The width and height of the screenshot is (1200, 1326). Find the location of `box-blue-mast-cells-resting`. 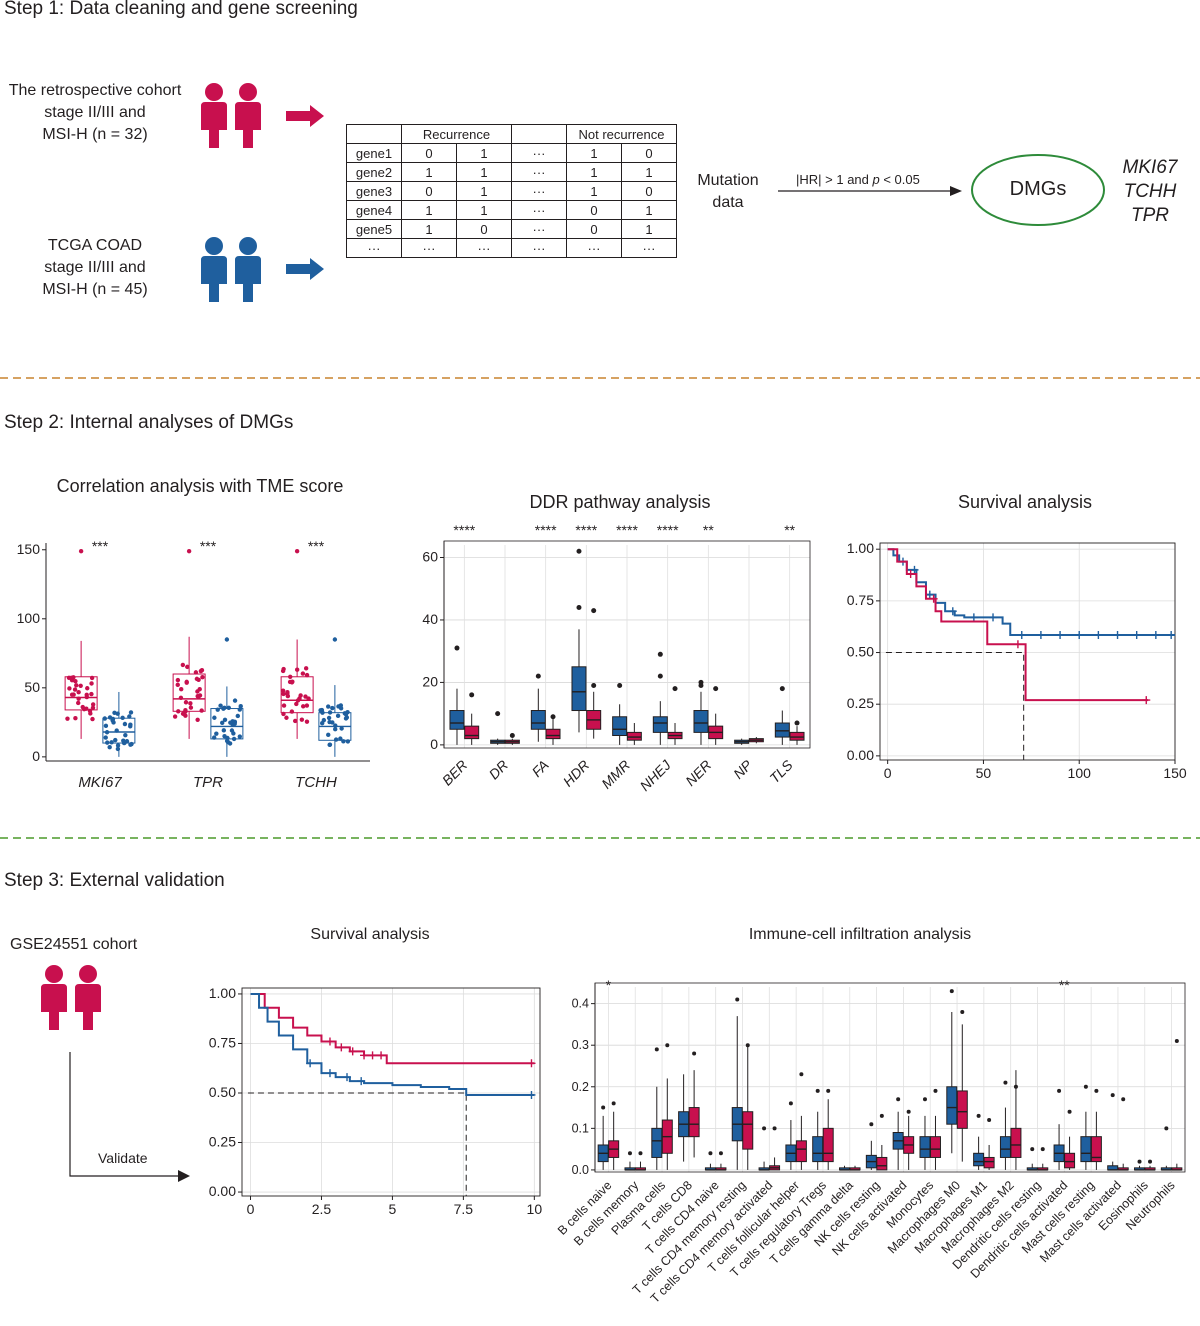

box-blue-mast-cells-resting is located at coordinates (1086, 1127).